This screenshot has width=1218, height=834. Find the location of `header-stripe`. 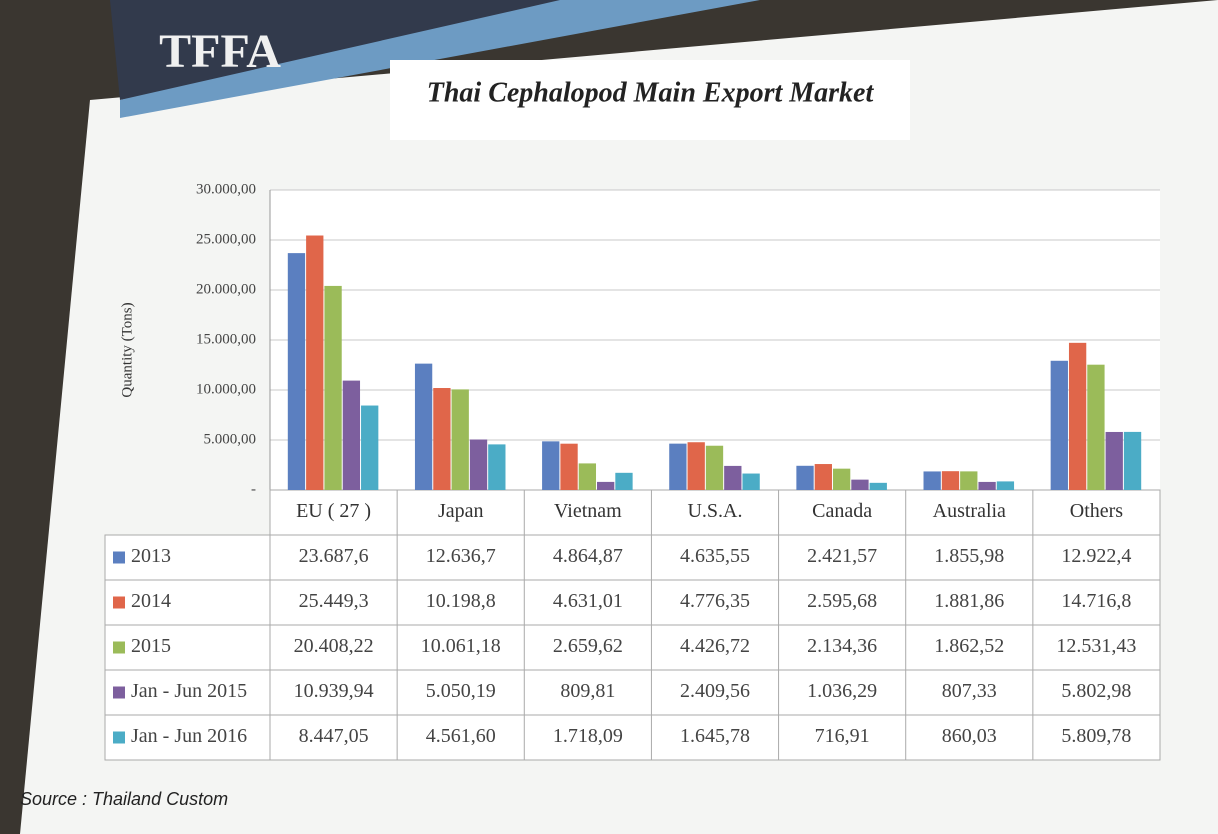

header-stripe is located at coordinates (440, 59).